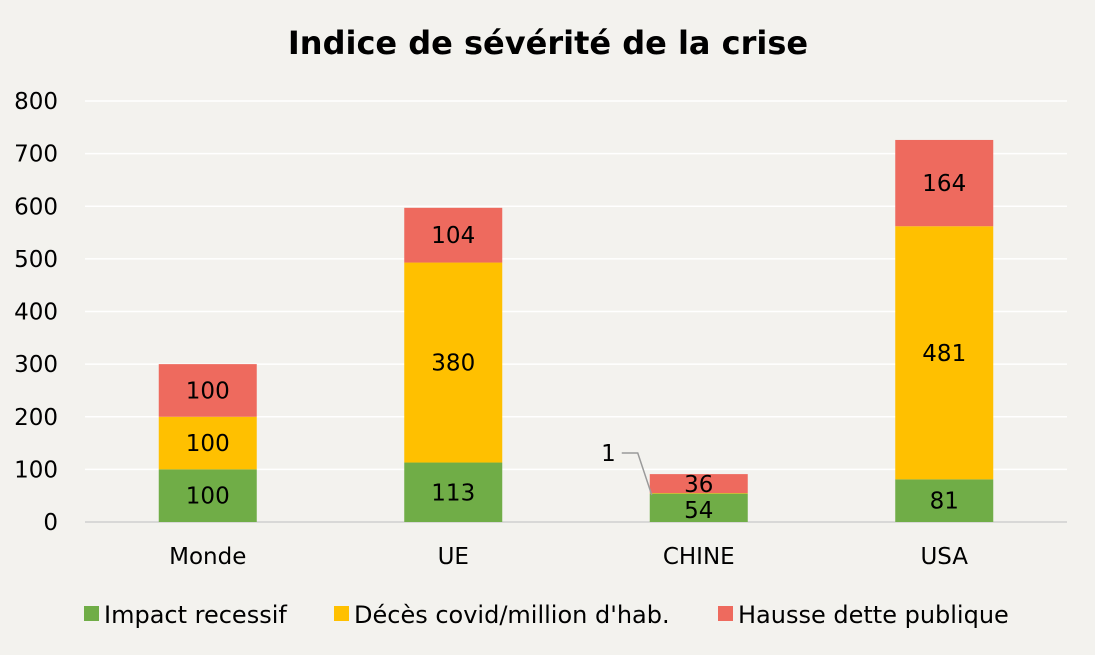 This screenshot has width=1095, height=655. I want to click on x-tick-label: CHINE, so click(699, 557).